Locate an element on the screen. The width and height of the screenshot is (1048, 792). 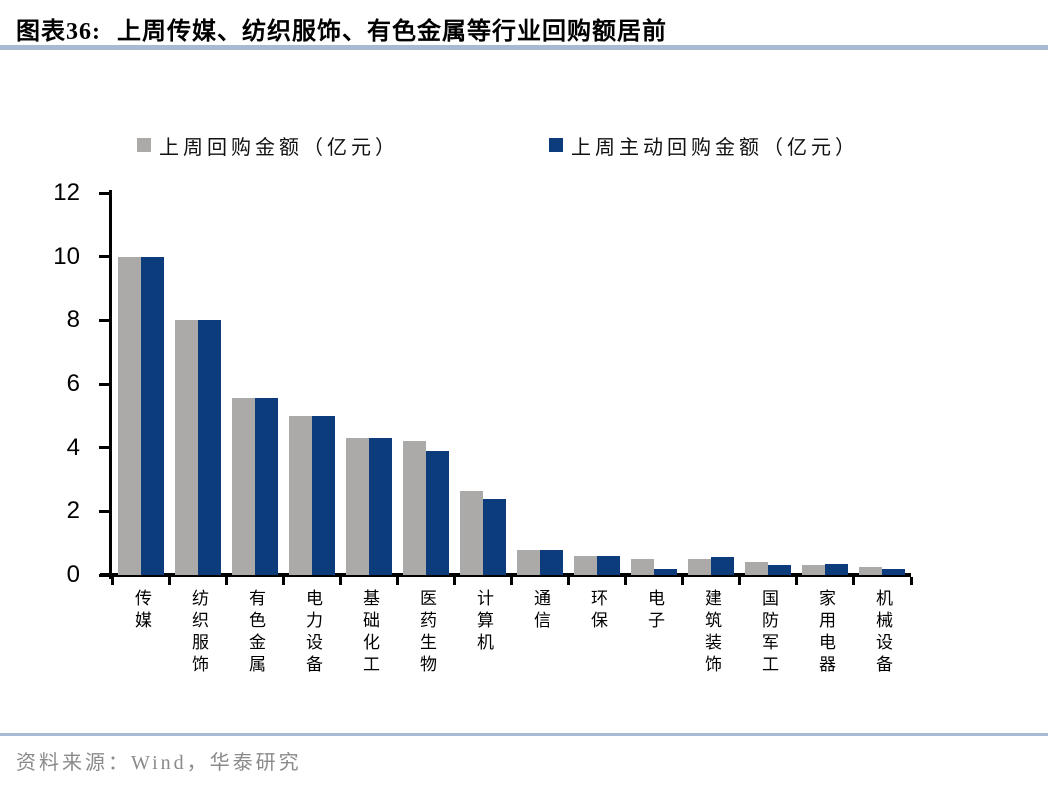
bar-total-家用电器 is located at coordinates (813, 570).